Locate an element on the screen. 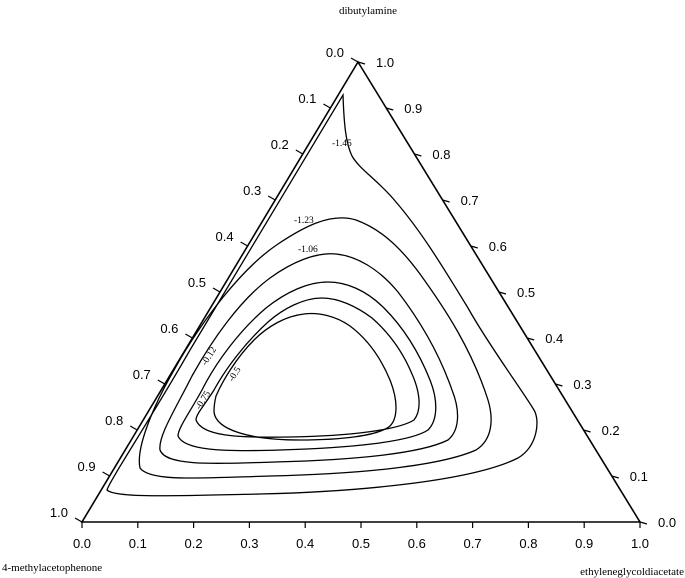 Image resolution: width=685 pixels, height=578 pixels. tick-label-bottom: 0.2 is located at coordinates (194, 543).